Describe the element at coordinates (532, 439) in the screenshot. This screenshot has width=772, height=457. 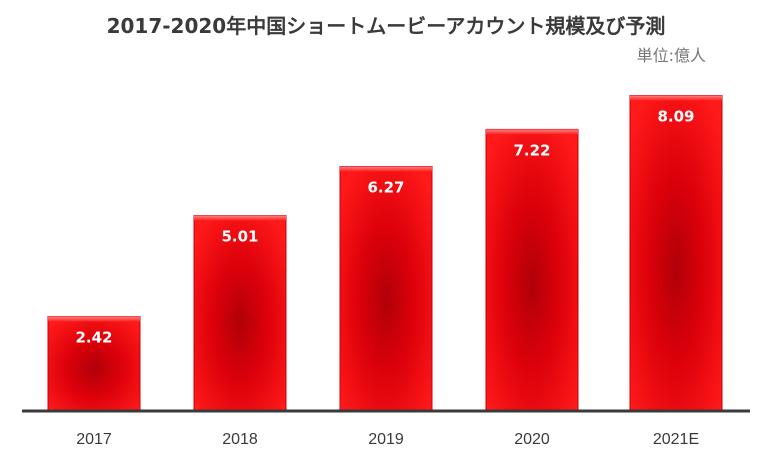
I see `x-tick-label: 2020` at that location.